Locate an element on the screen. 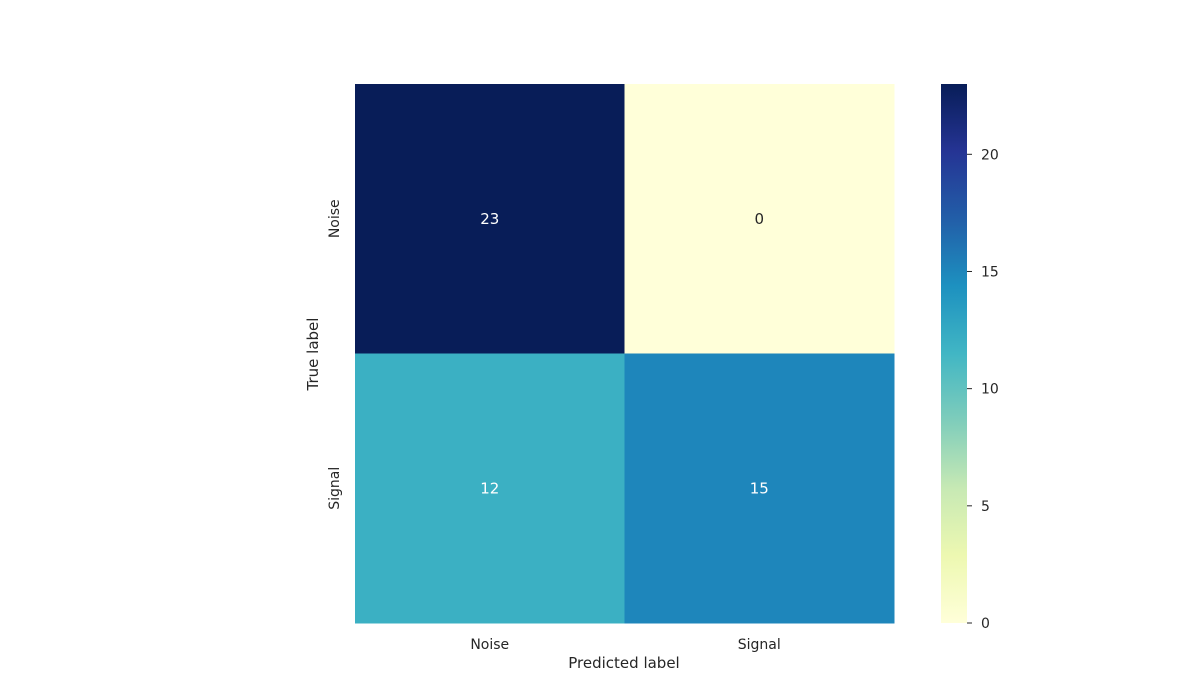 This screenshot has height=700, width=1200. y-tick-label: Signal is located at coordinates (335, 488).